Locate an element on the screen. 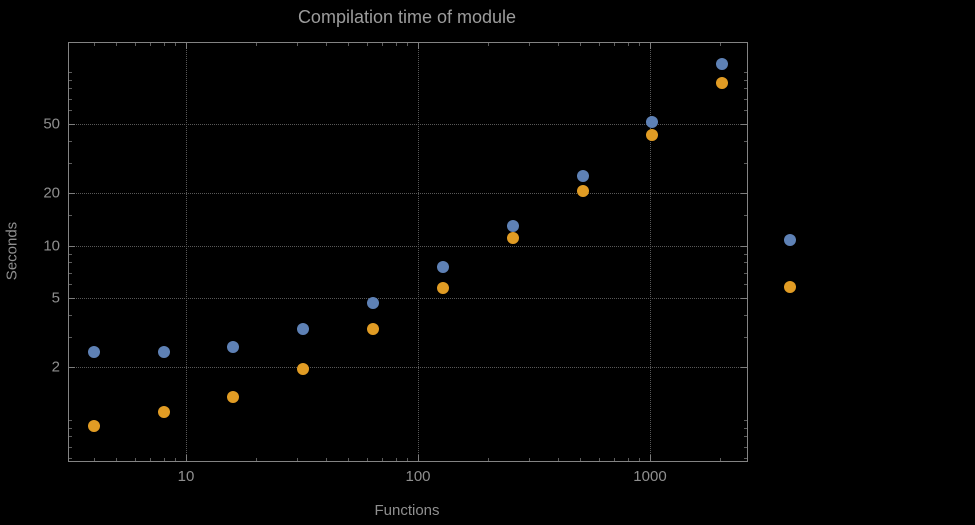 The width and height of the screenshot is (975, 525). y-tick-label: 2 is located at coordinates (55, 367).